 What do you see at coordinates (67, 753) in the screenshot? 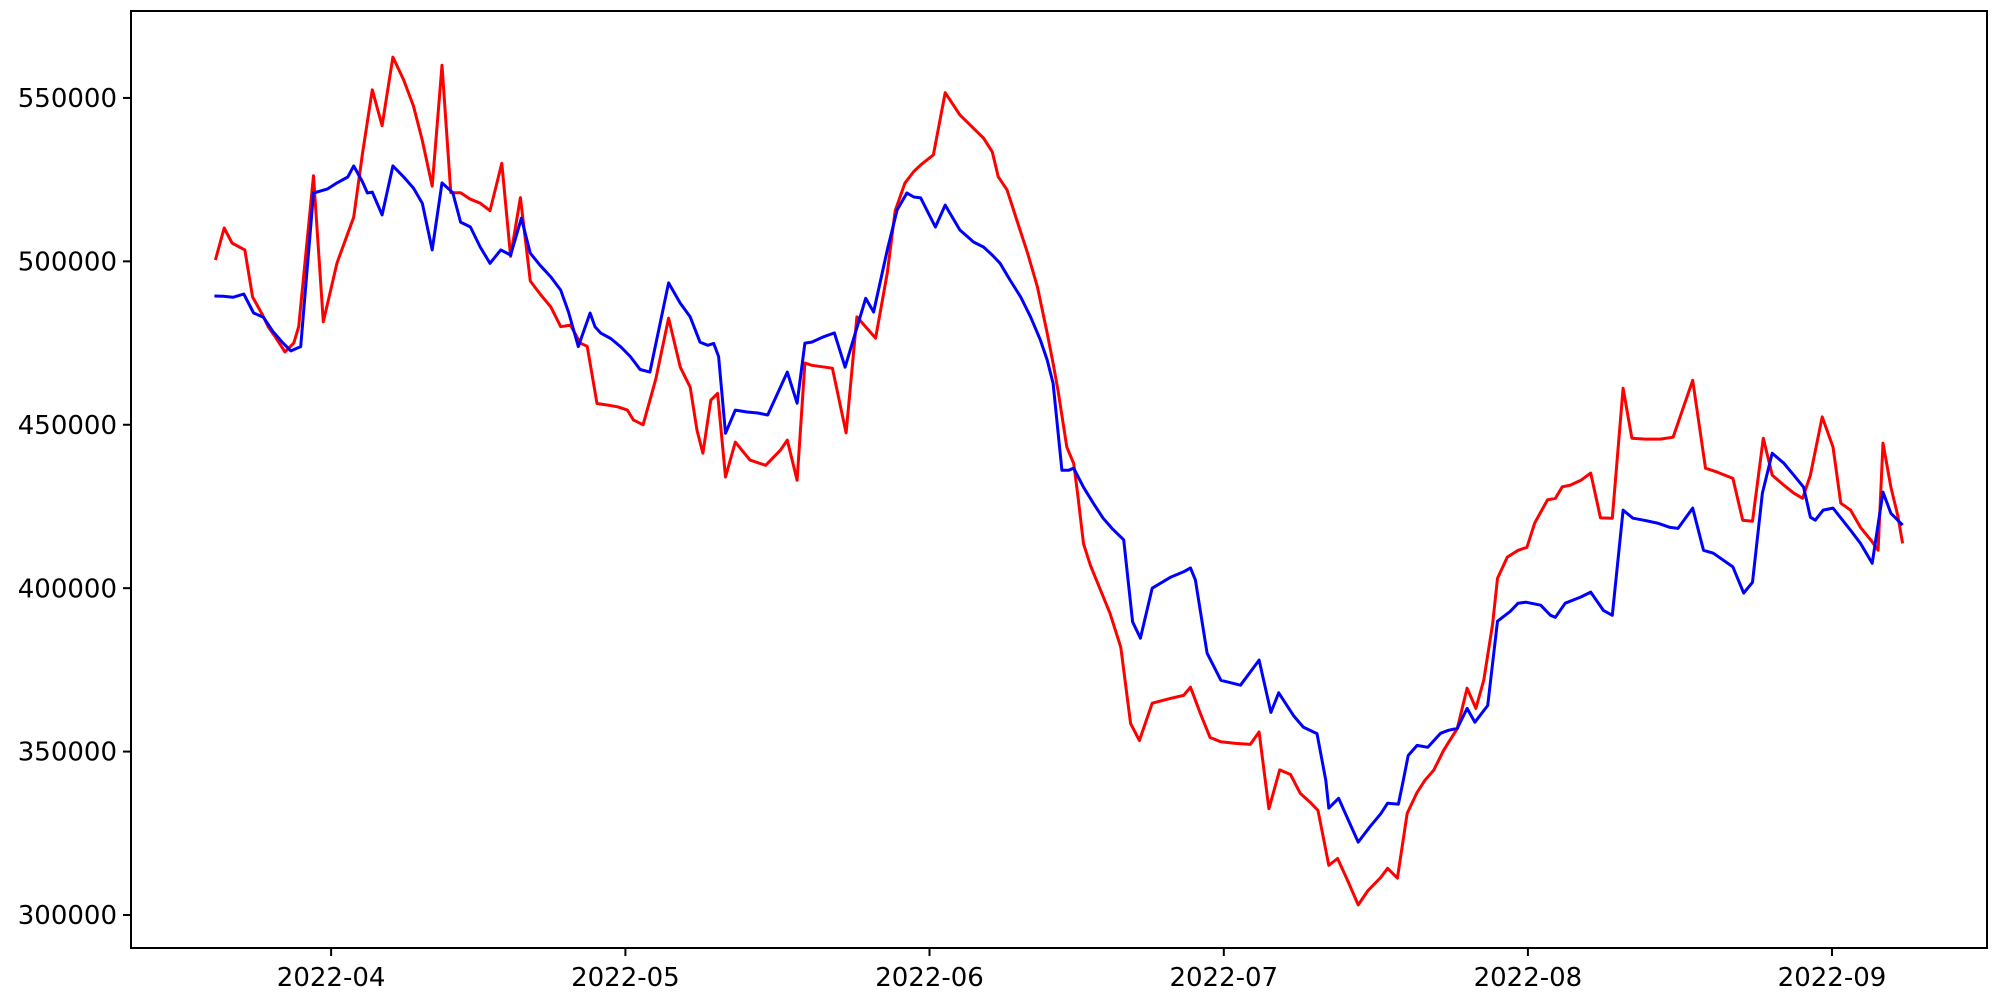
I see `y-tick-label: 350000` at bounding box center [67, 753].